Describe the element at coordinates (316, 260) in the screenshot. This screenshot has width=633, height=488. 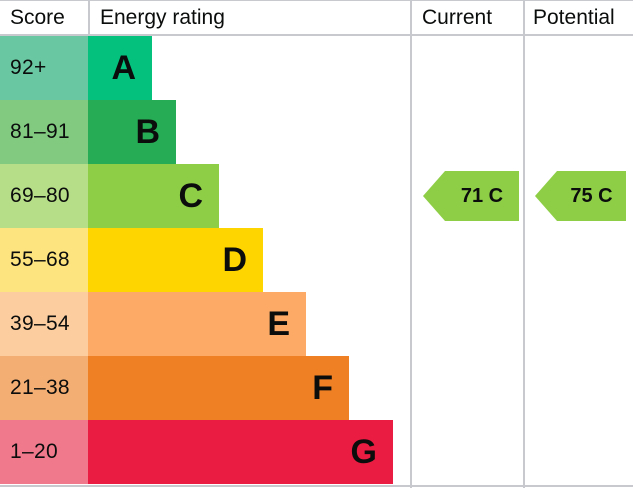
I see `band-row-d: 55–68 D` at that location.